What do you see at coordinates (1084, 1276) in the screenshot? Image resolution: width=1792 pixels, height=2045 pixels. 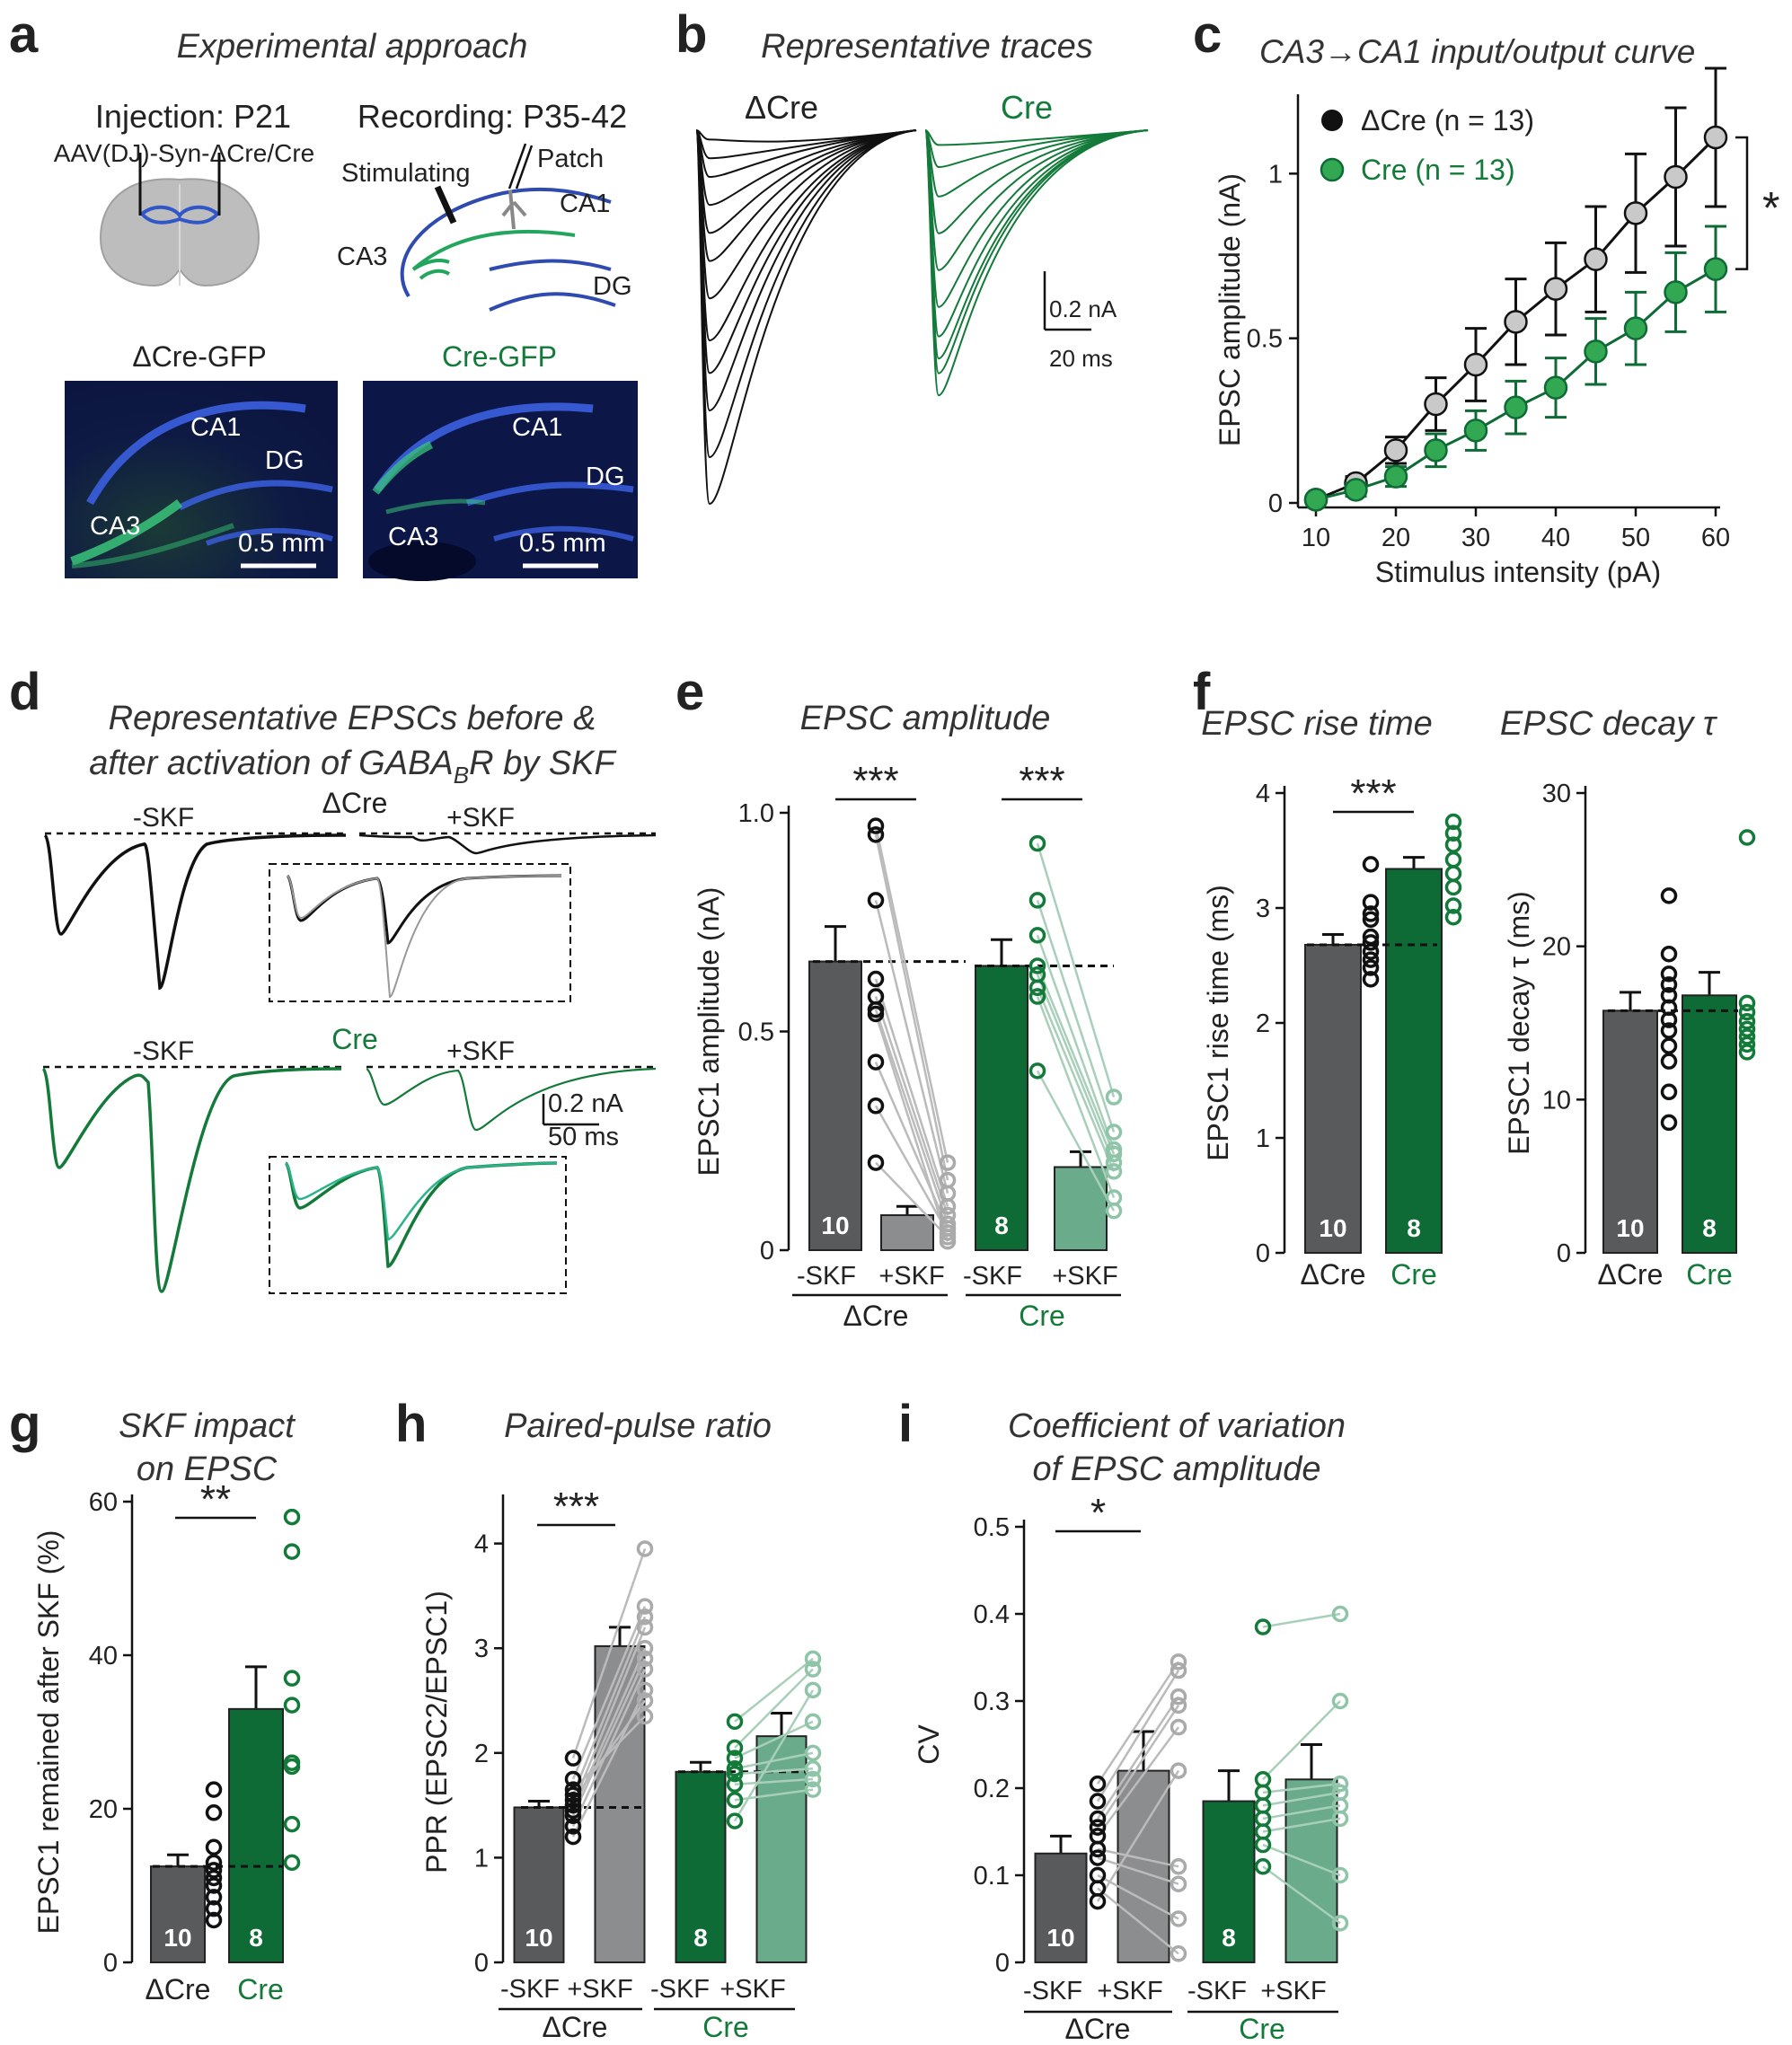 I see `x-tick-label: +SKF` at bounding box center [1084, 1276].